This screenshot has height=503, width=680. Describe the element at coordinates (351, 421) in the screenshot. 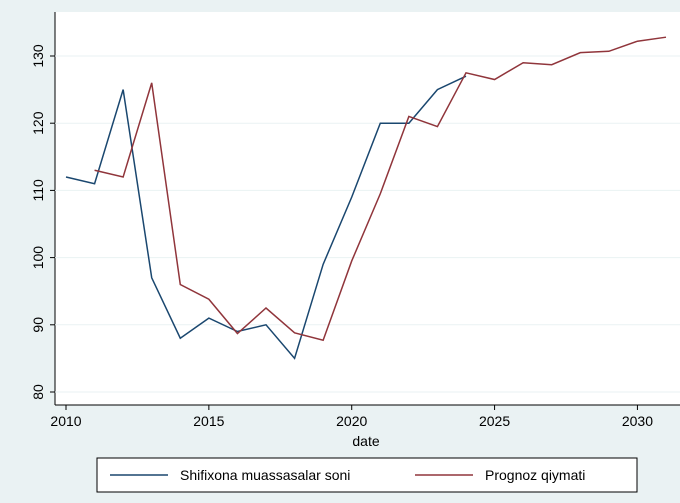

I see `x-tick-label: 2020` at that location.